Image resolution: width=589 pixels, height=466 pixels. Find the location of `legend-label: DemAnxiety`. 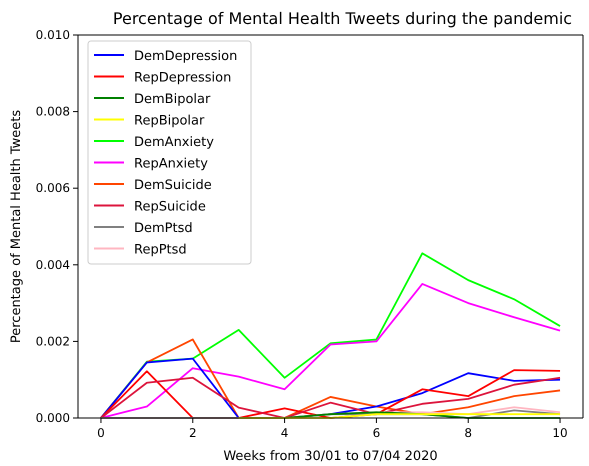

legend-label: DemAnxiety is located at coordinates (174, 142).